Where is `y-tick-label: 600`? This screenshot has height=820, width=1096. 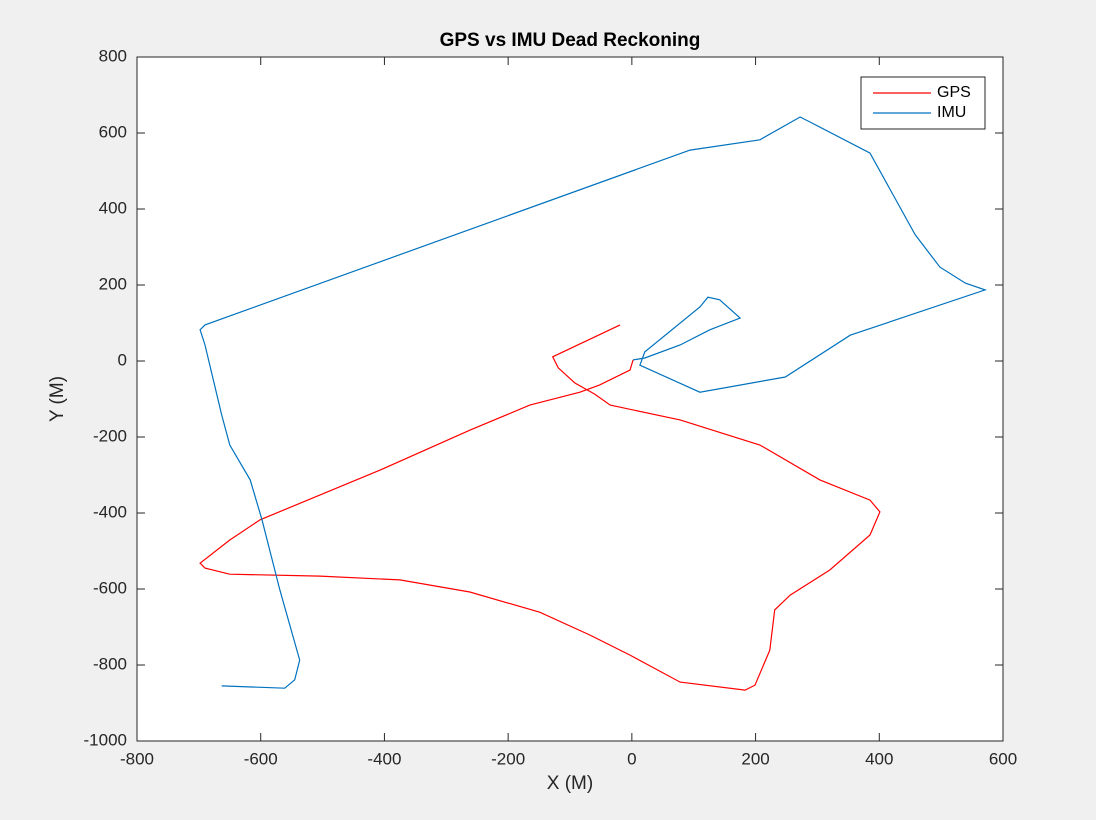
y-tick-label: 600 is located at coordinates (113, 131).